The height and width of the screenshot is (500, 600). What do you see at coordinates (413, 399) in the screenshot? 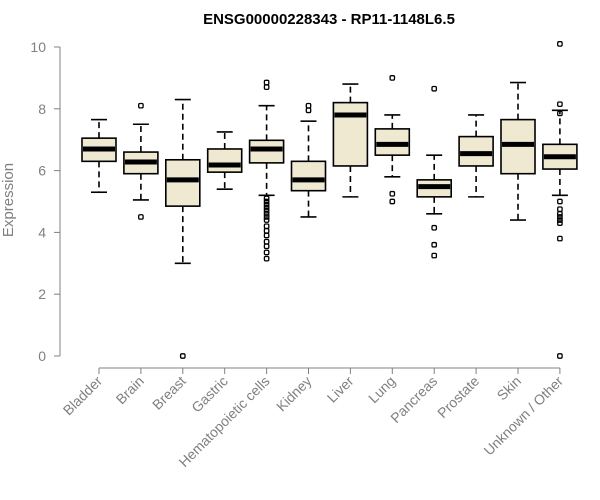
I see `x-tick-label: Pancreas` at bounding box center [413, 399].